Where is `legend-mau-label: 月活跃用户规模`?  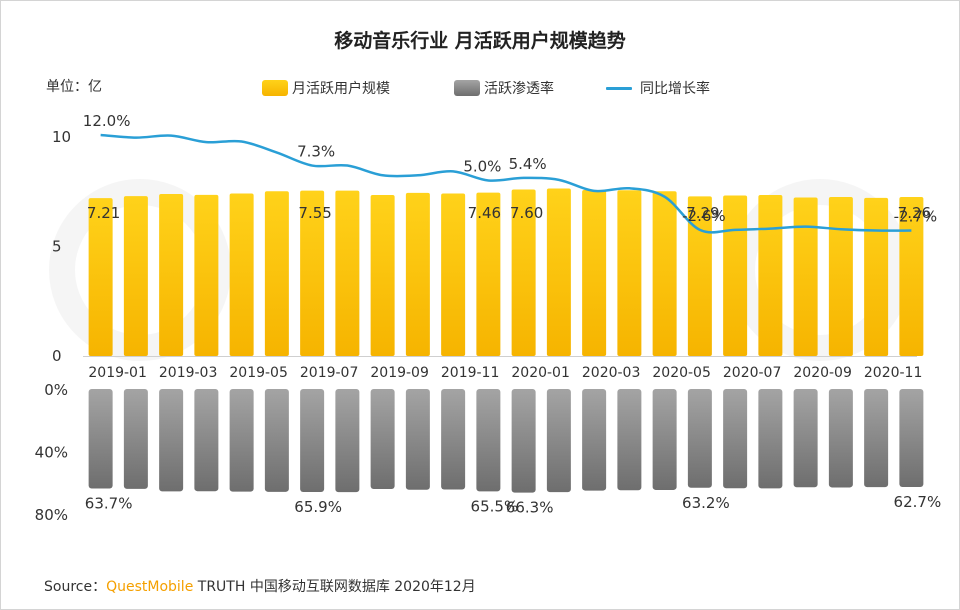 legend-mau-label: 月活跃用户规模 is located at coordinates (341, 89).